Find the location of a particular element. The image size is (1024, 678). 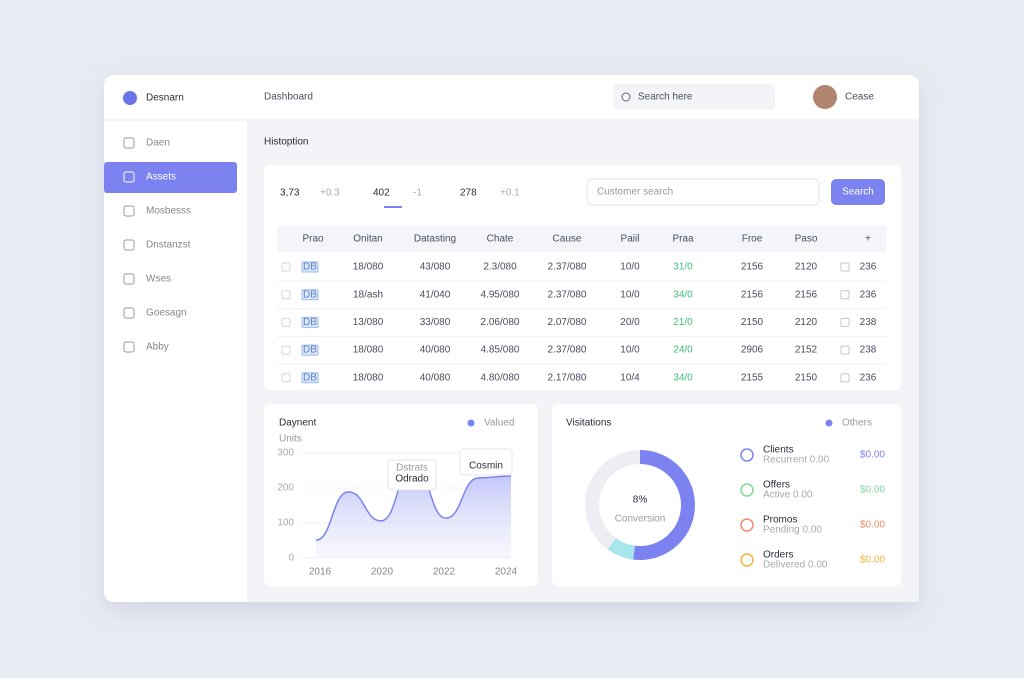

table-header: Praa is located at coordinates (683, 239).